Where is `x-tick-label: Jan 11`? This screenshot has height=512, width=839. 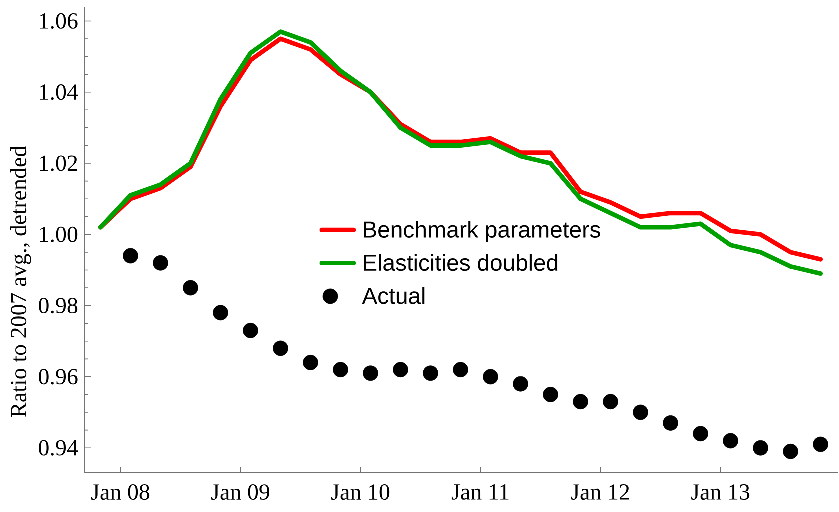 x-tick-label: Jan 11 is located at coordinates (480, 492).